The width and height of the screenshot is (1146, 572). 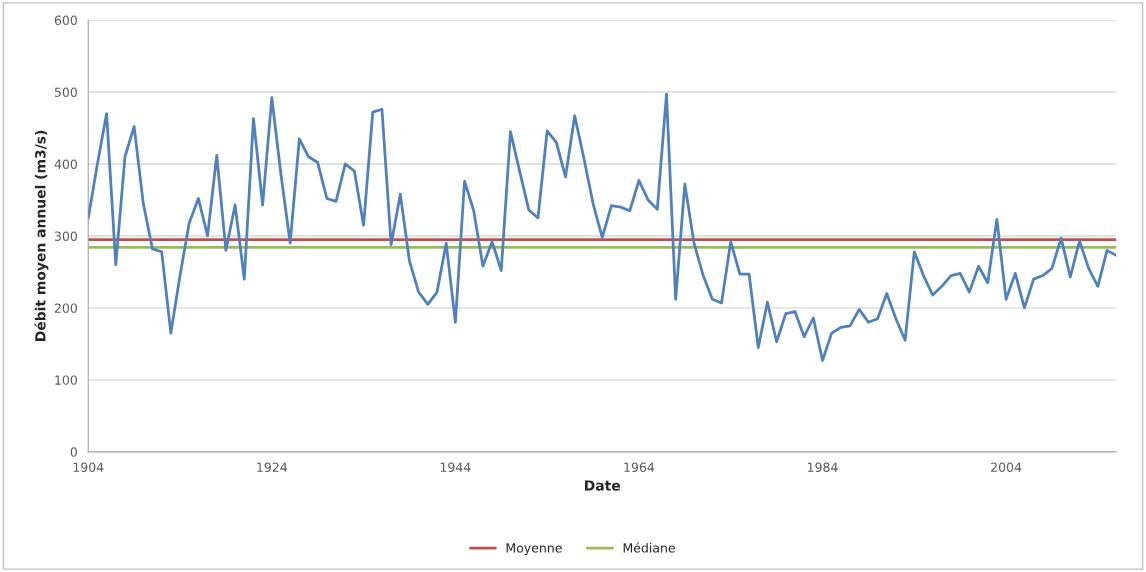 What do you see at coordinates (822, 467) in the screenshot?
I see `x-tick-label: 1984` at bounding box center [822, 467].